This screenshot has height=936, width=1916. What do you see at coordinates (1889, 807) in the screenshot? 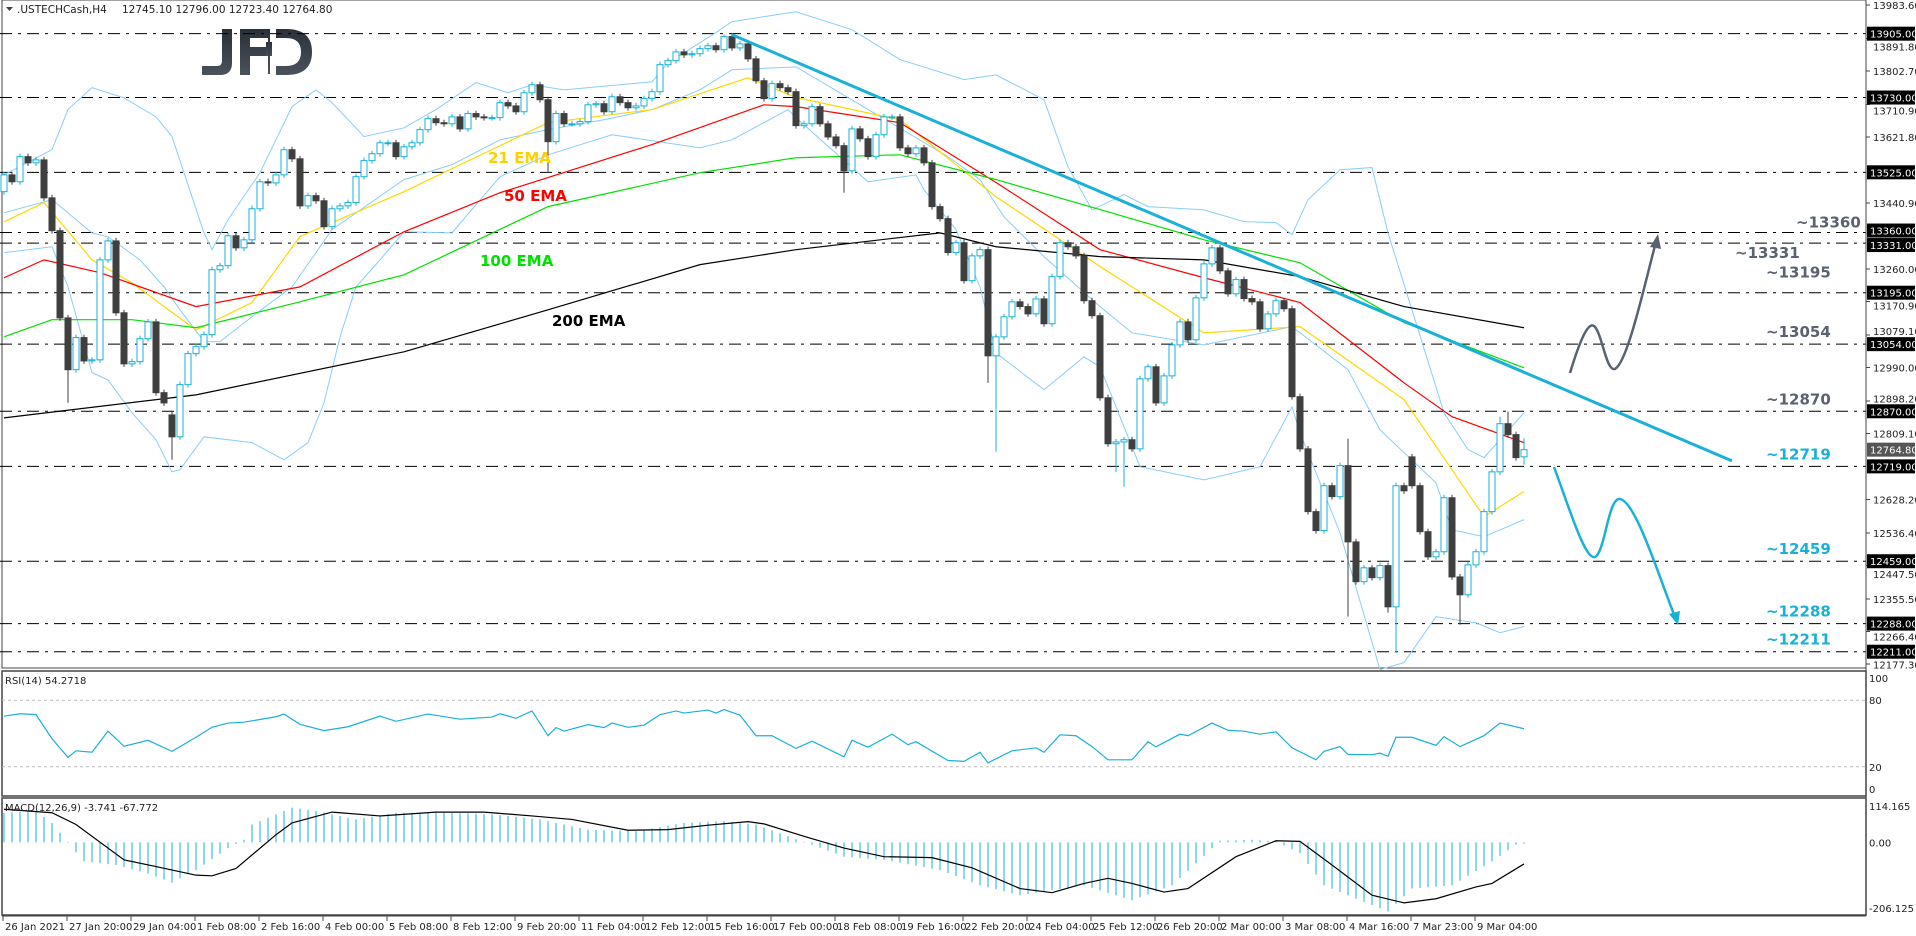
I see `macd-axis-label: 114.165` at bounding box center [1889, 807].